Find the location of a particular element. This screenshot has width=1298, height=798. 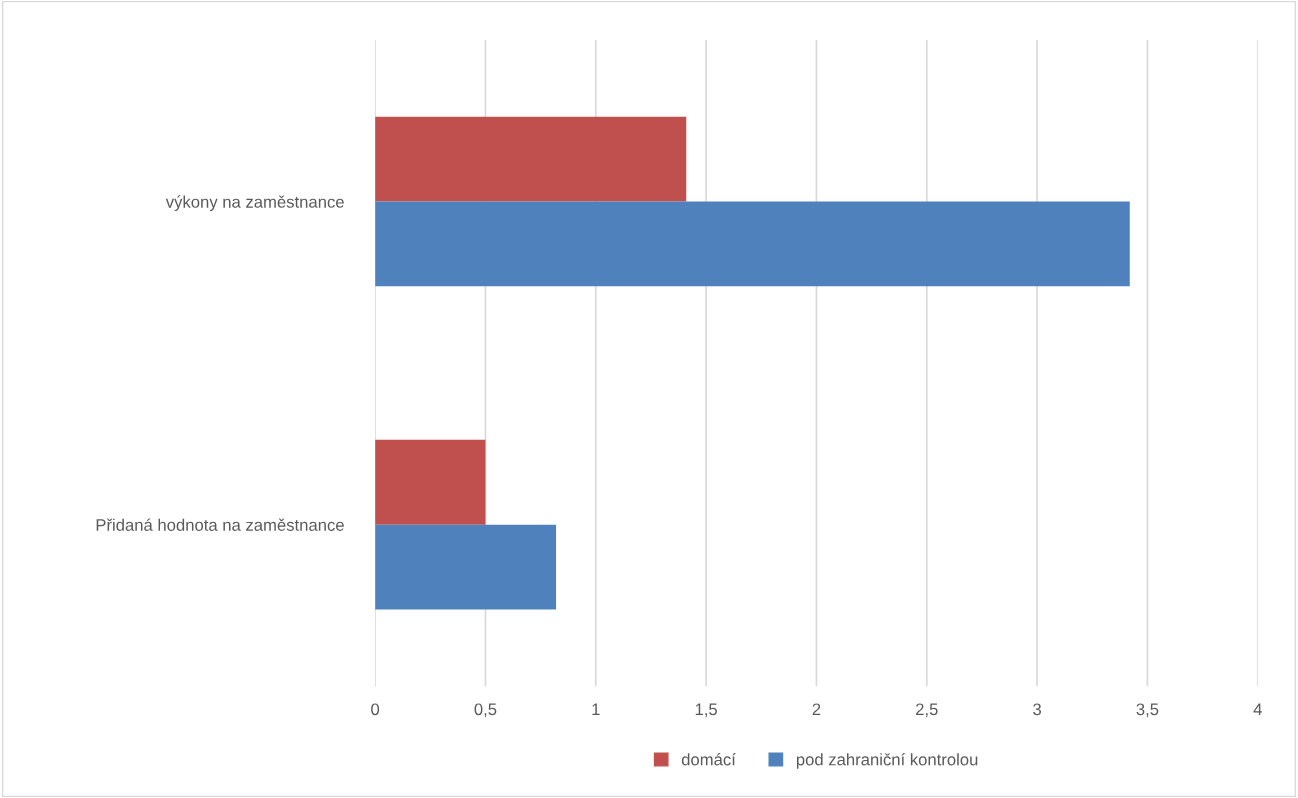

x-tick-label: 1 is located at coordinates (596, 709).